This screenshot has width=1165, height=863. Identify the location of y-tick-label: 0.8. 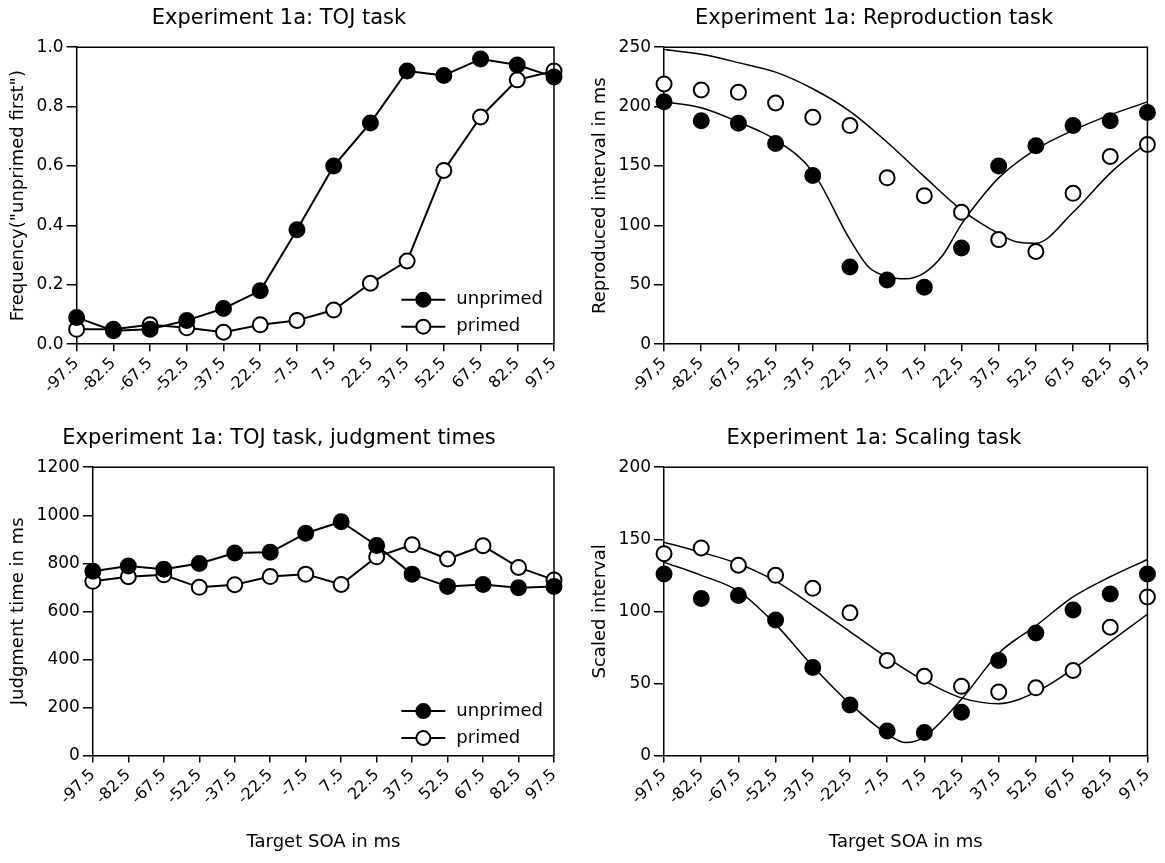
(50, 105).